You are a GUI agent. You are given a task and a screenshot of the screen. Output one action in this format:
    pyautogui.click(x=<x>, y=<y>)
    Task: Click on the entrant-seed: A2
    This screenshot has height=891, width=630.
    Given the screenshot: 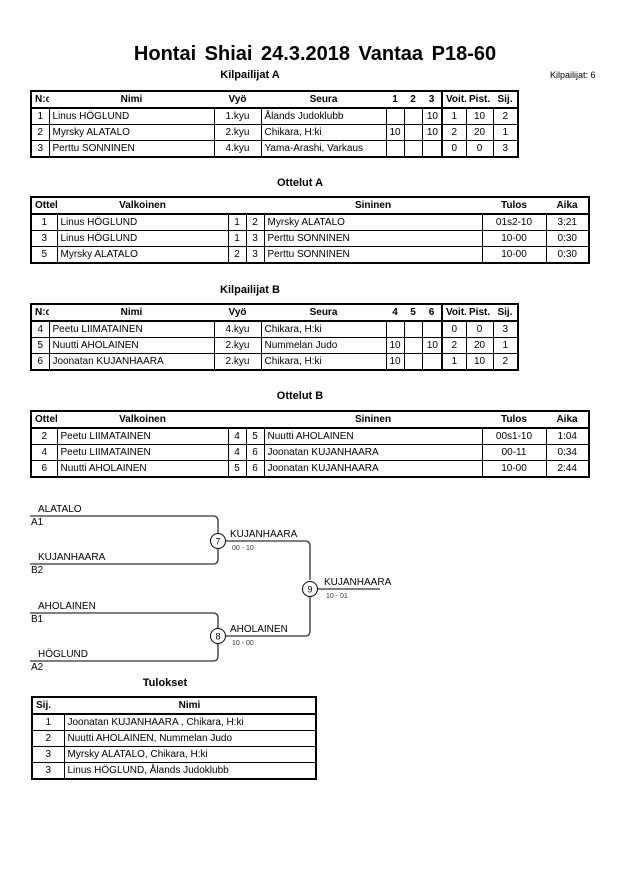 What is the action you would take?
    pyautogui.click(x=37, y=667)
    